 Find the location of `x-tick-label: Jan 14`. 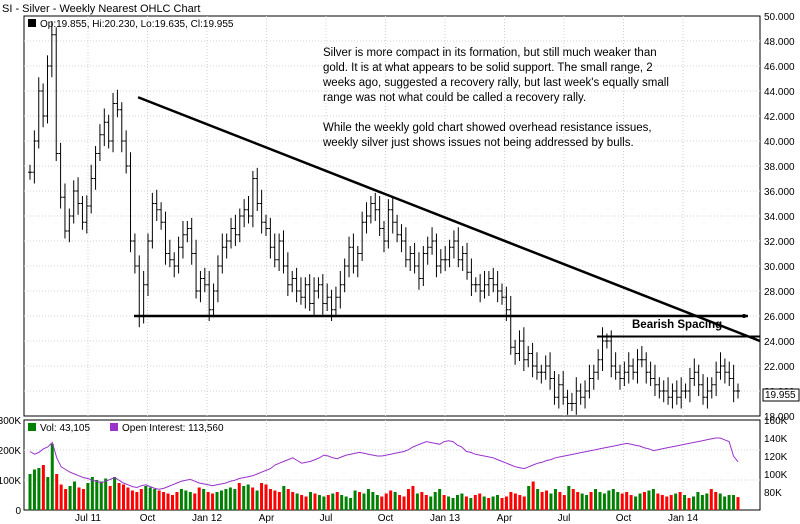

x-tick-label: Jan 14 is located at coordinates (683, 518).